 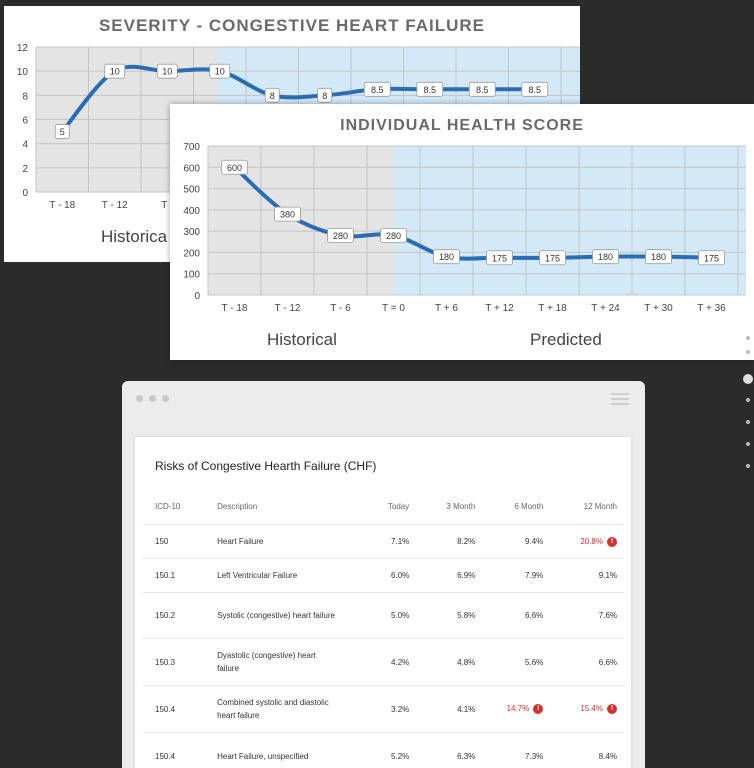 I want to click on cell-3-month: 5.8%, so click(x=443, y=615).